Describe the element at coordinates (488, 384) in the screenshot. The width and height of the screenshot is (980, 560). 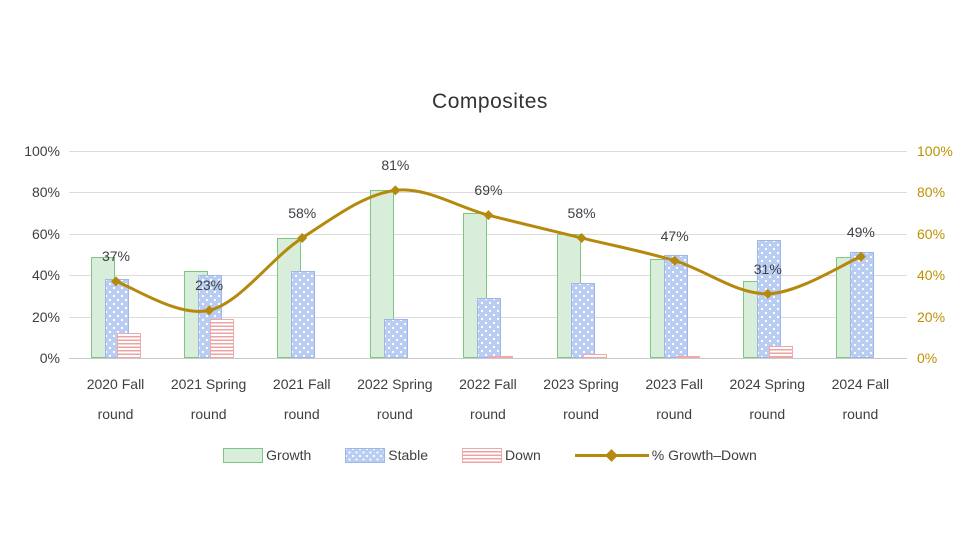
I see `x-axis-label: 2022 Fall` at that location.